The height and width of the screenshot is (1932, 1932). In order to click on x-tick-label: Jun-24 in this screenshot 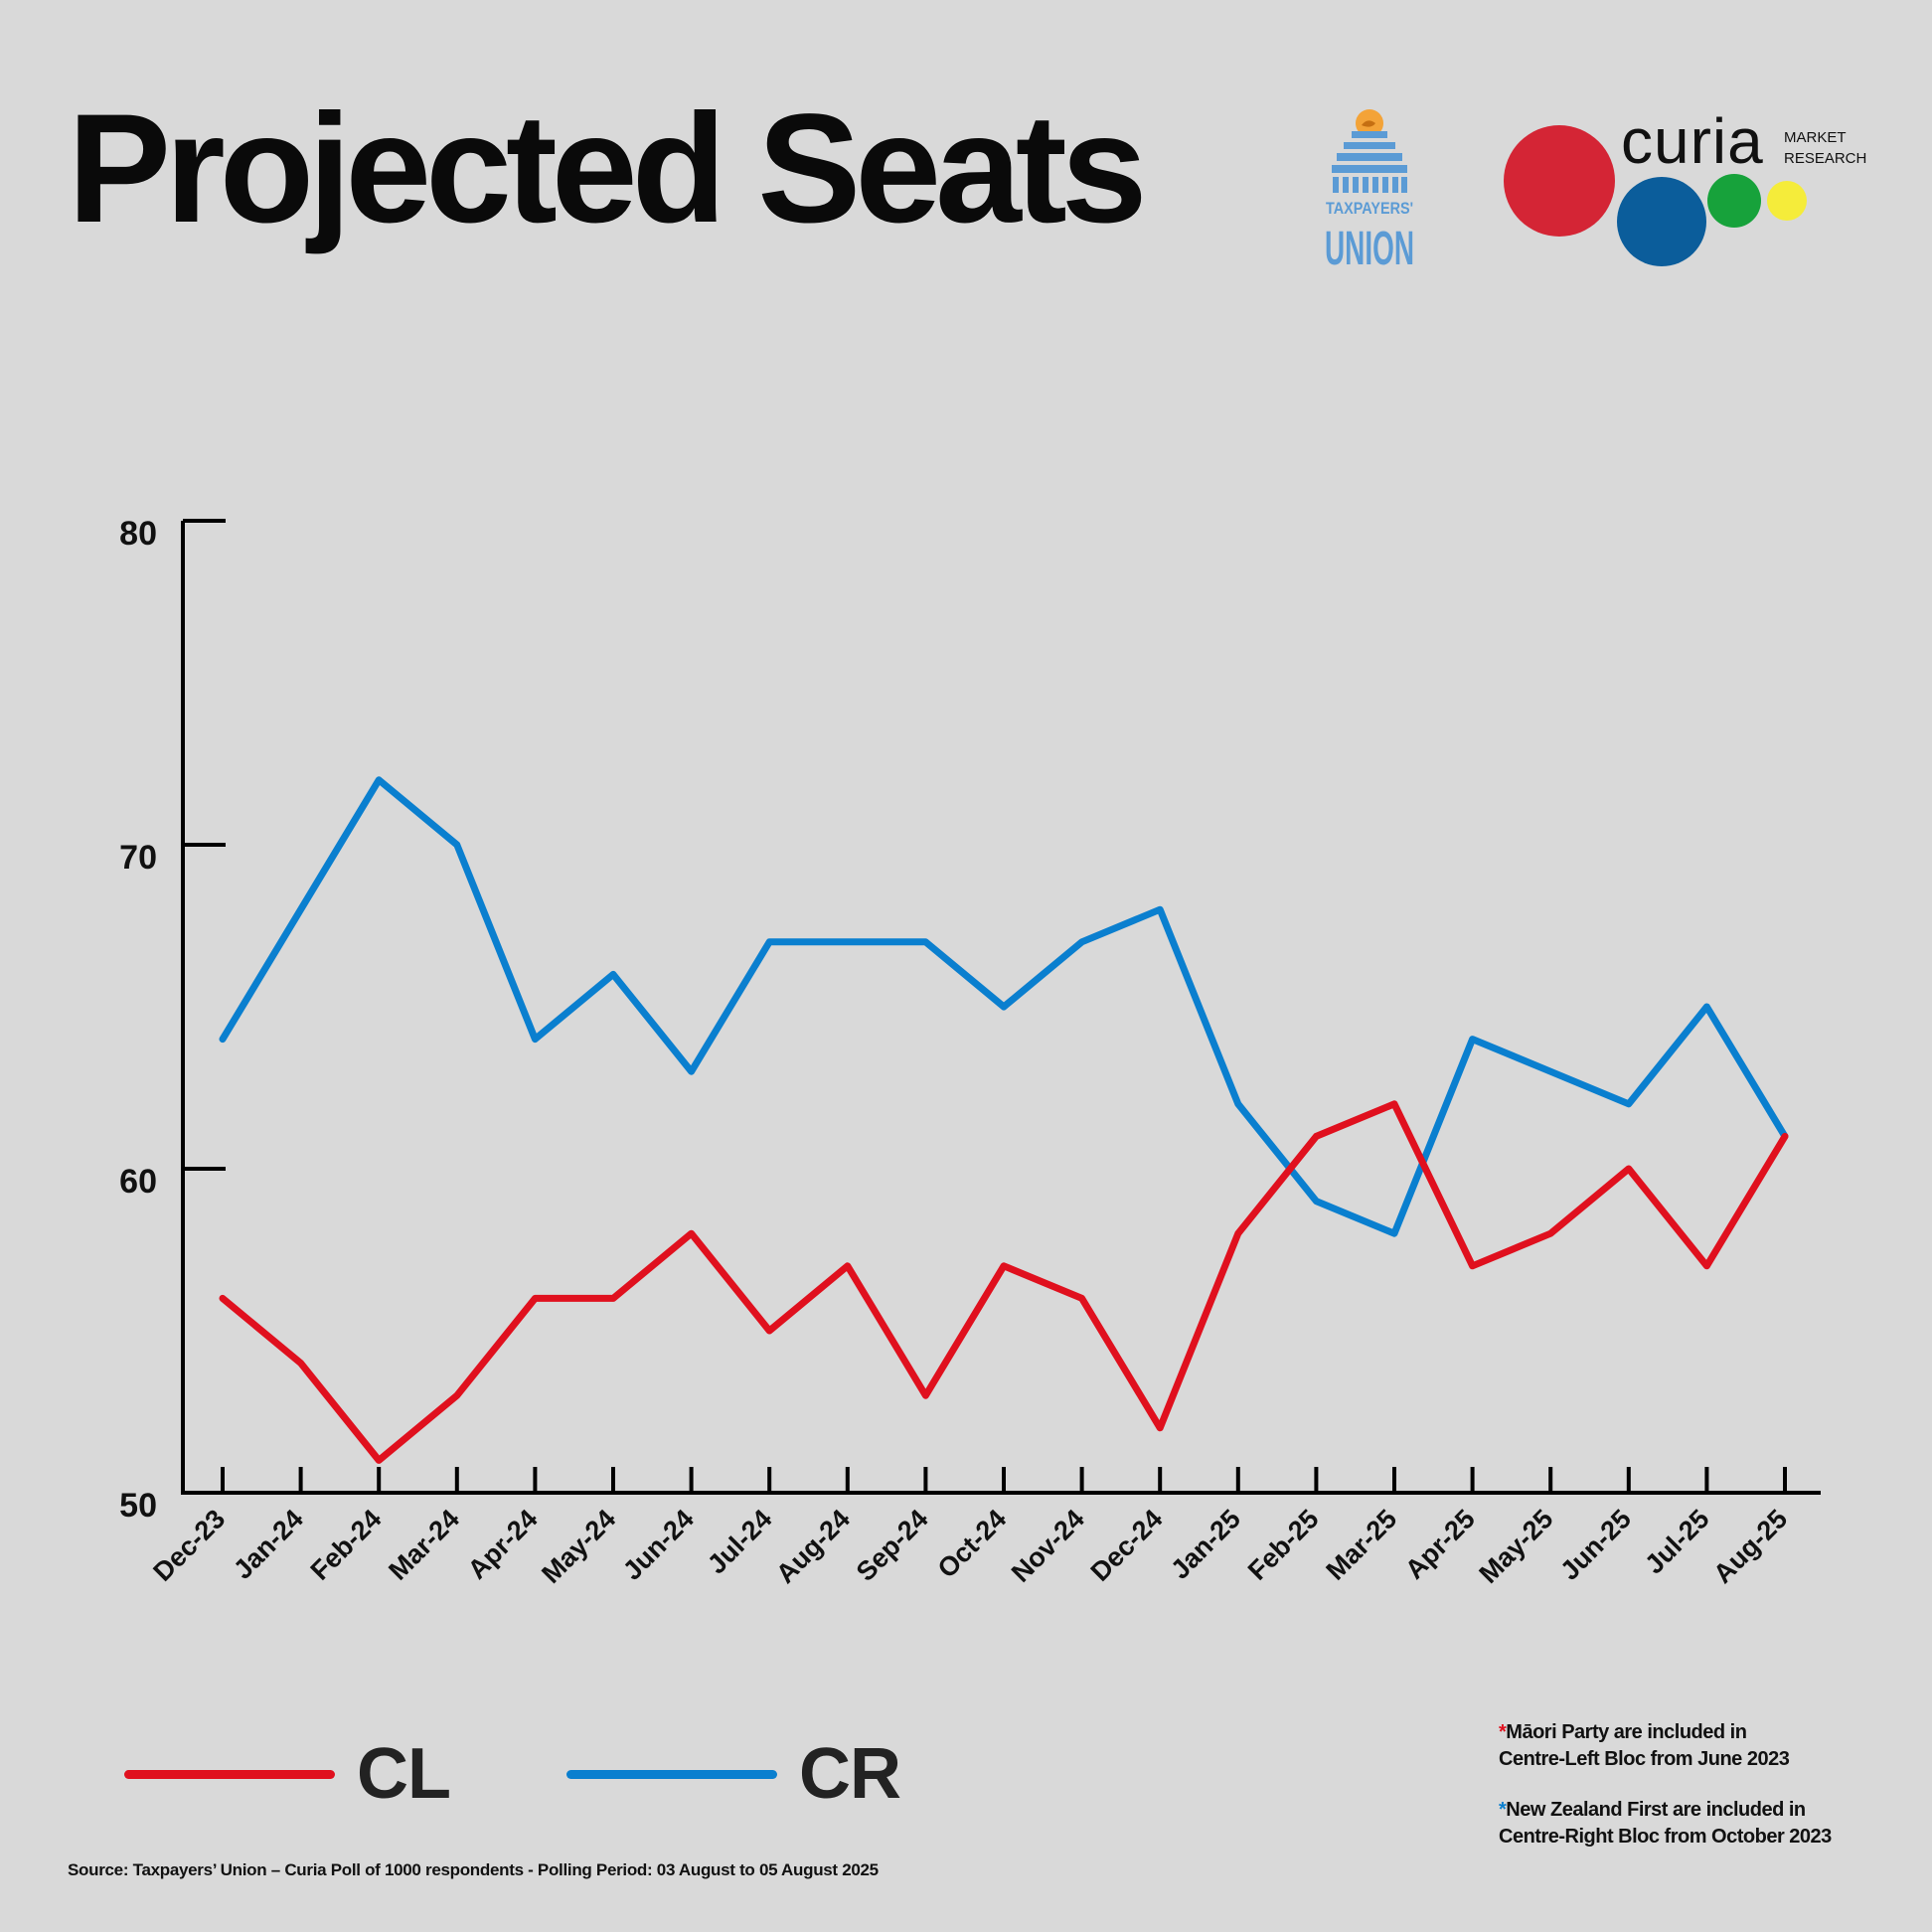, I will do `click(658, 1545)`.